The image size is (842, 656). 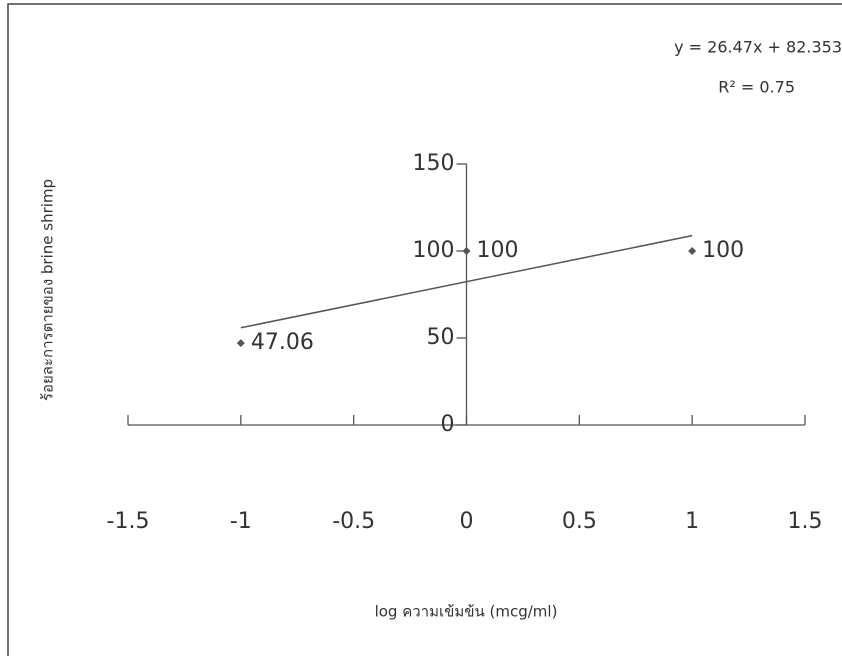 What do you see at coordinates (48, 290) in the screenshot?
I see `y-axis-title: ร้อยละการตายของ brine shrimp` at bounding box center [48, 290].